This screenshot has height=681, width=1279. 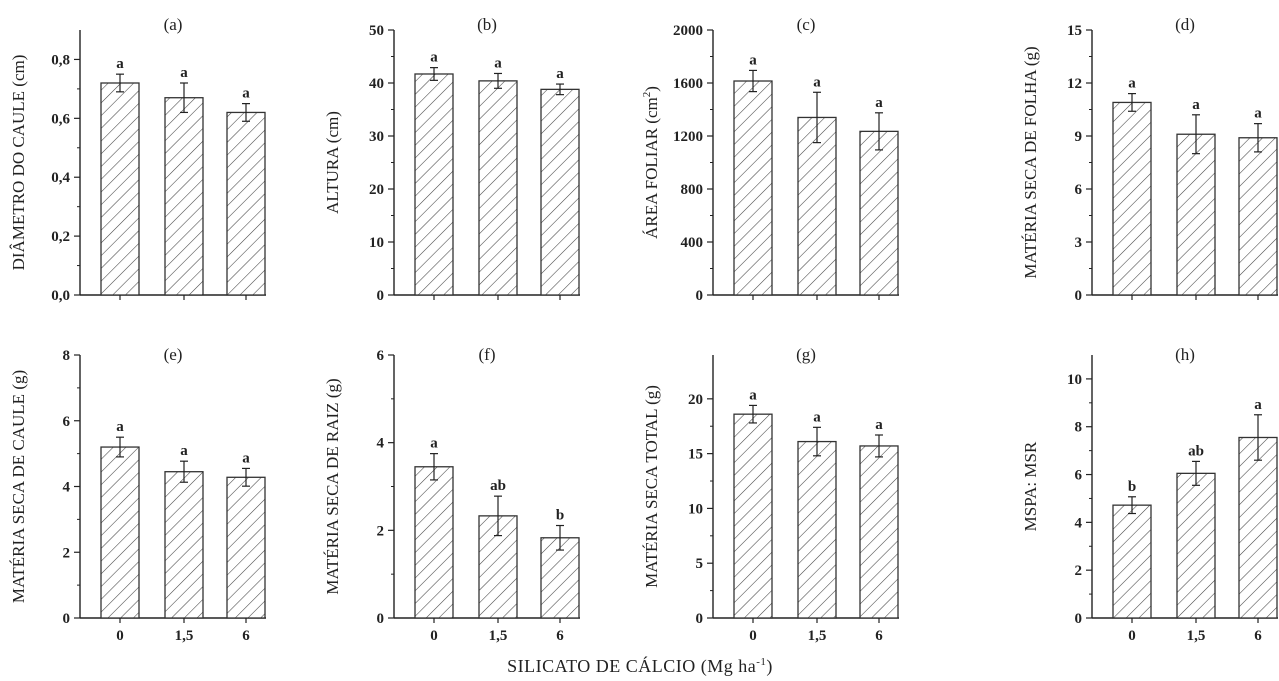 I want to click on y-axis-title: MATÉRIA SECA DE FOLHA (g), so click(x=1030, y=162).